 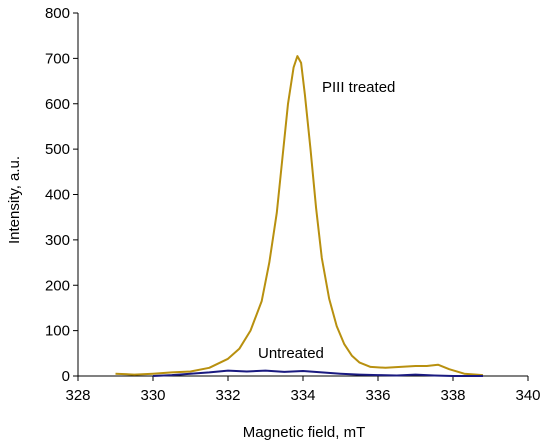 I want to click on y-tick-label-4: 400, so click(x=57, y=195).